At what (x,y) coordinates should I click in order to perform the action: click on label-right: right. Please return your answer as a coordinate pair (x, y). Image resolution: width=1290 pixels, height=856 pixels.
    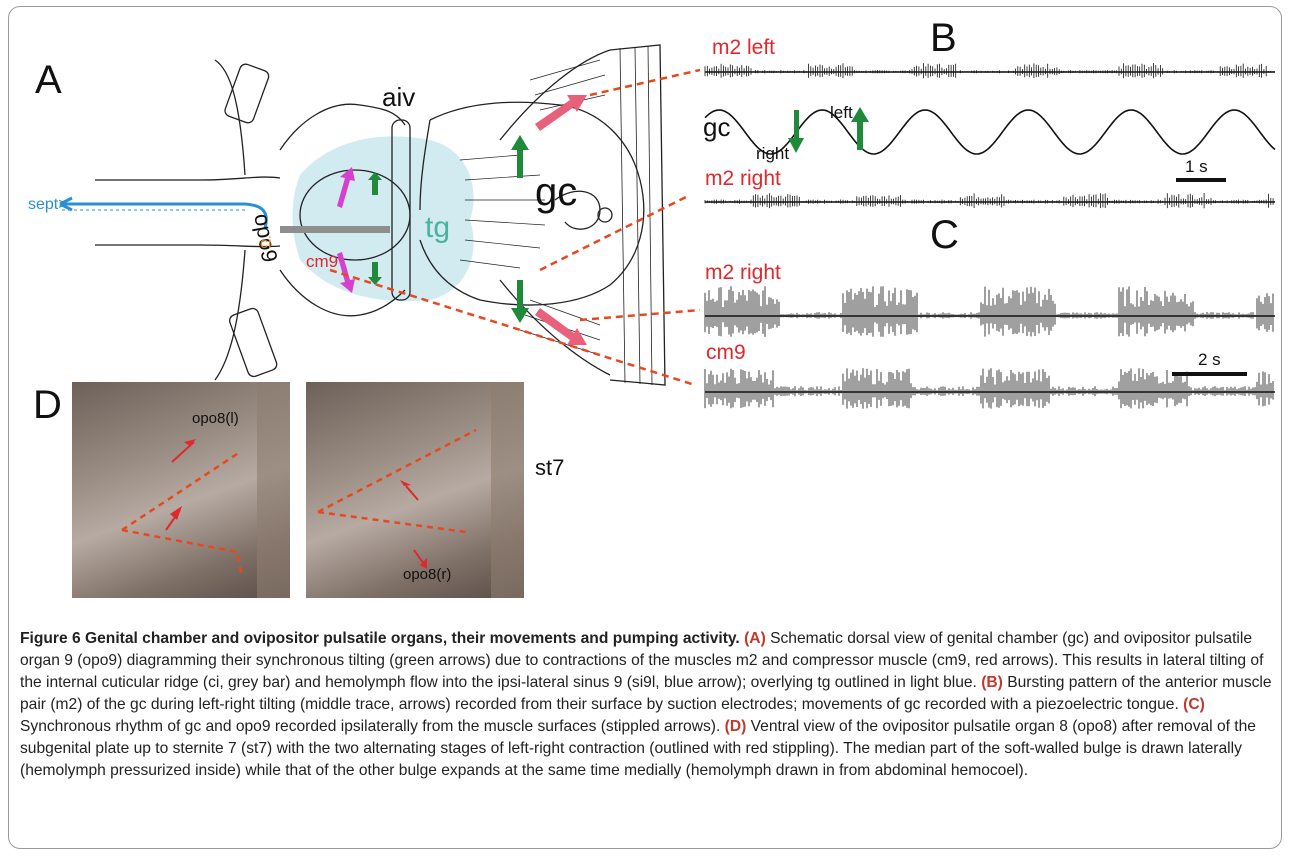
    Looking at the image, I should click on (773, 153).